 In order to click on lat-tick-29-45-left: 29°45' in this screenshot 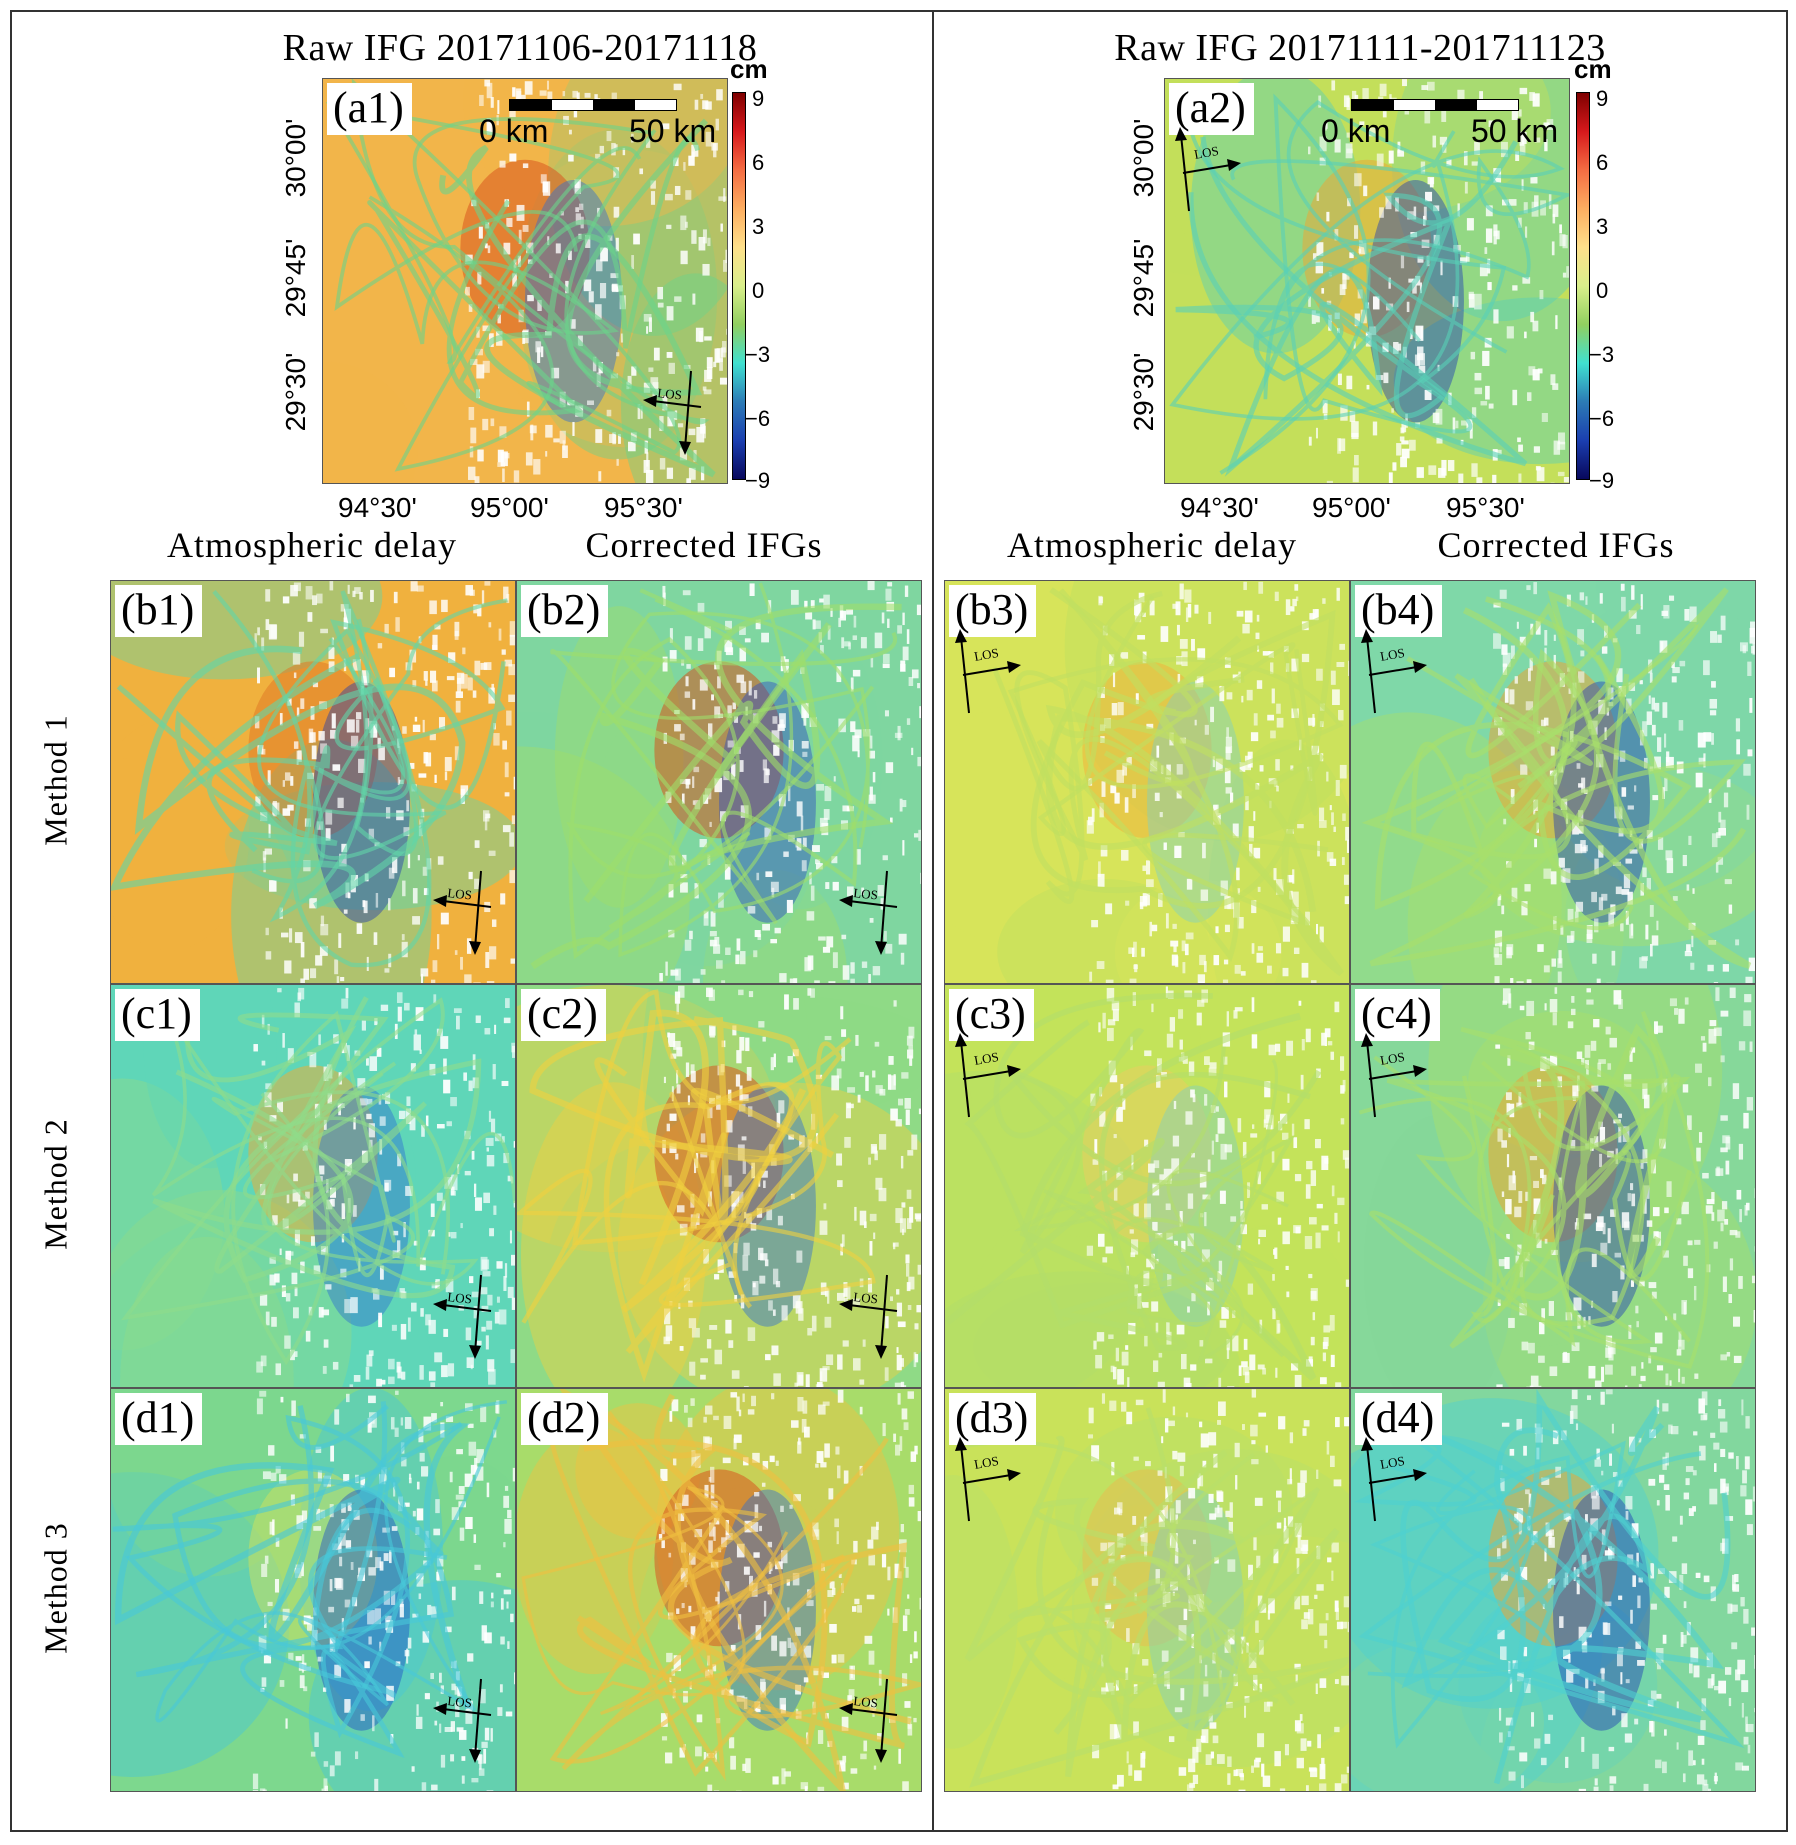, I will do `click(295, 278)`.